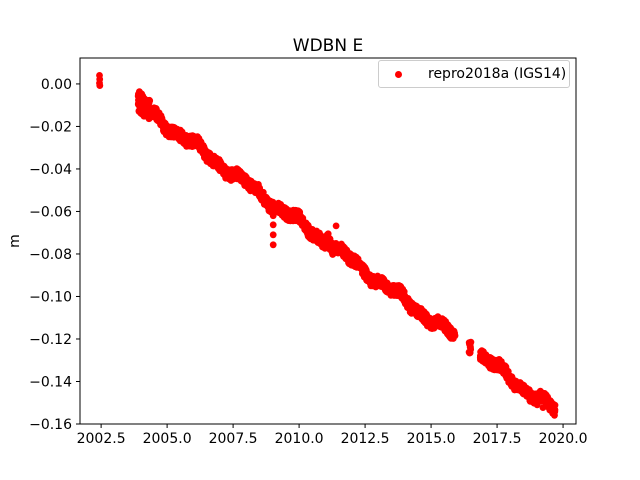  Describe the element at coordinates (431, 439) in the screenshot. I see `x-axis-tick-label: 2015.0` at that location.